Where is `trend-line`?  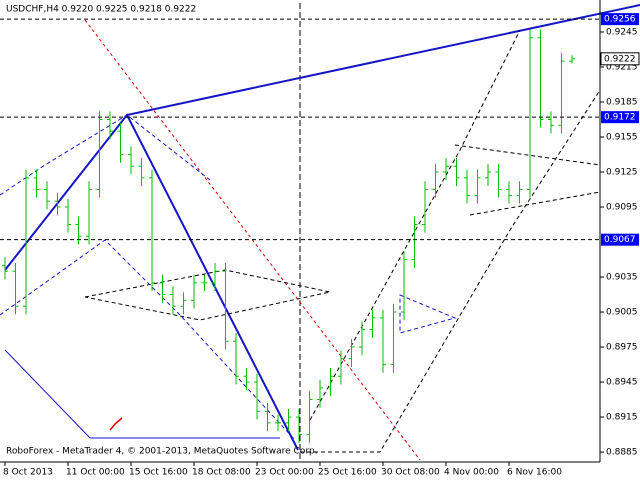 trend-line is located at coordinates (142, 394).